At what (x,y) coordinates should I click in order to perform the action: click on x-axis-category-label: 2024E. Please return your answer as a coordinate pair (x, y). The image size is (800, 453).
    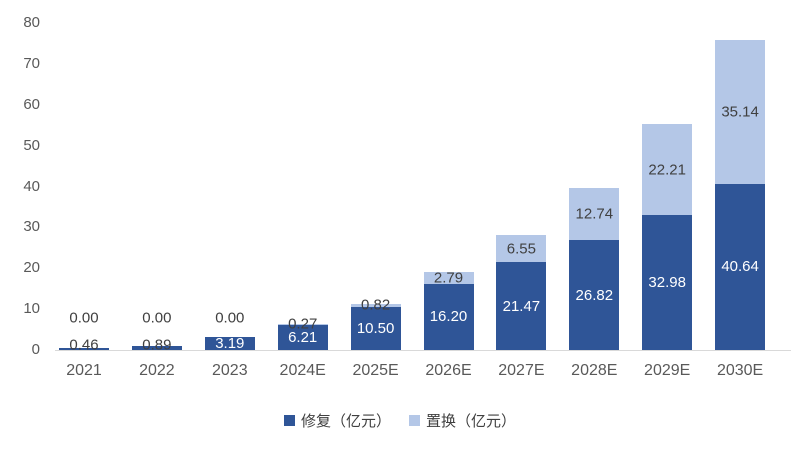
    Looking at the image, I should click on (302, 370).